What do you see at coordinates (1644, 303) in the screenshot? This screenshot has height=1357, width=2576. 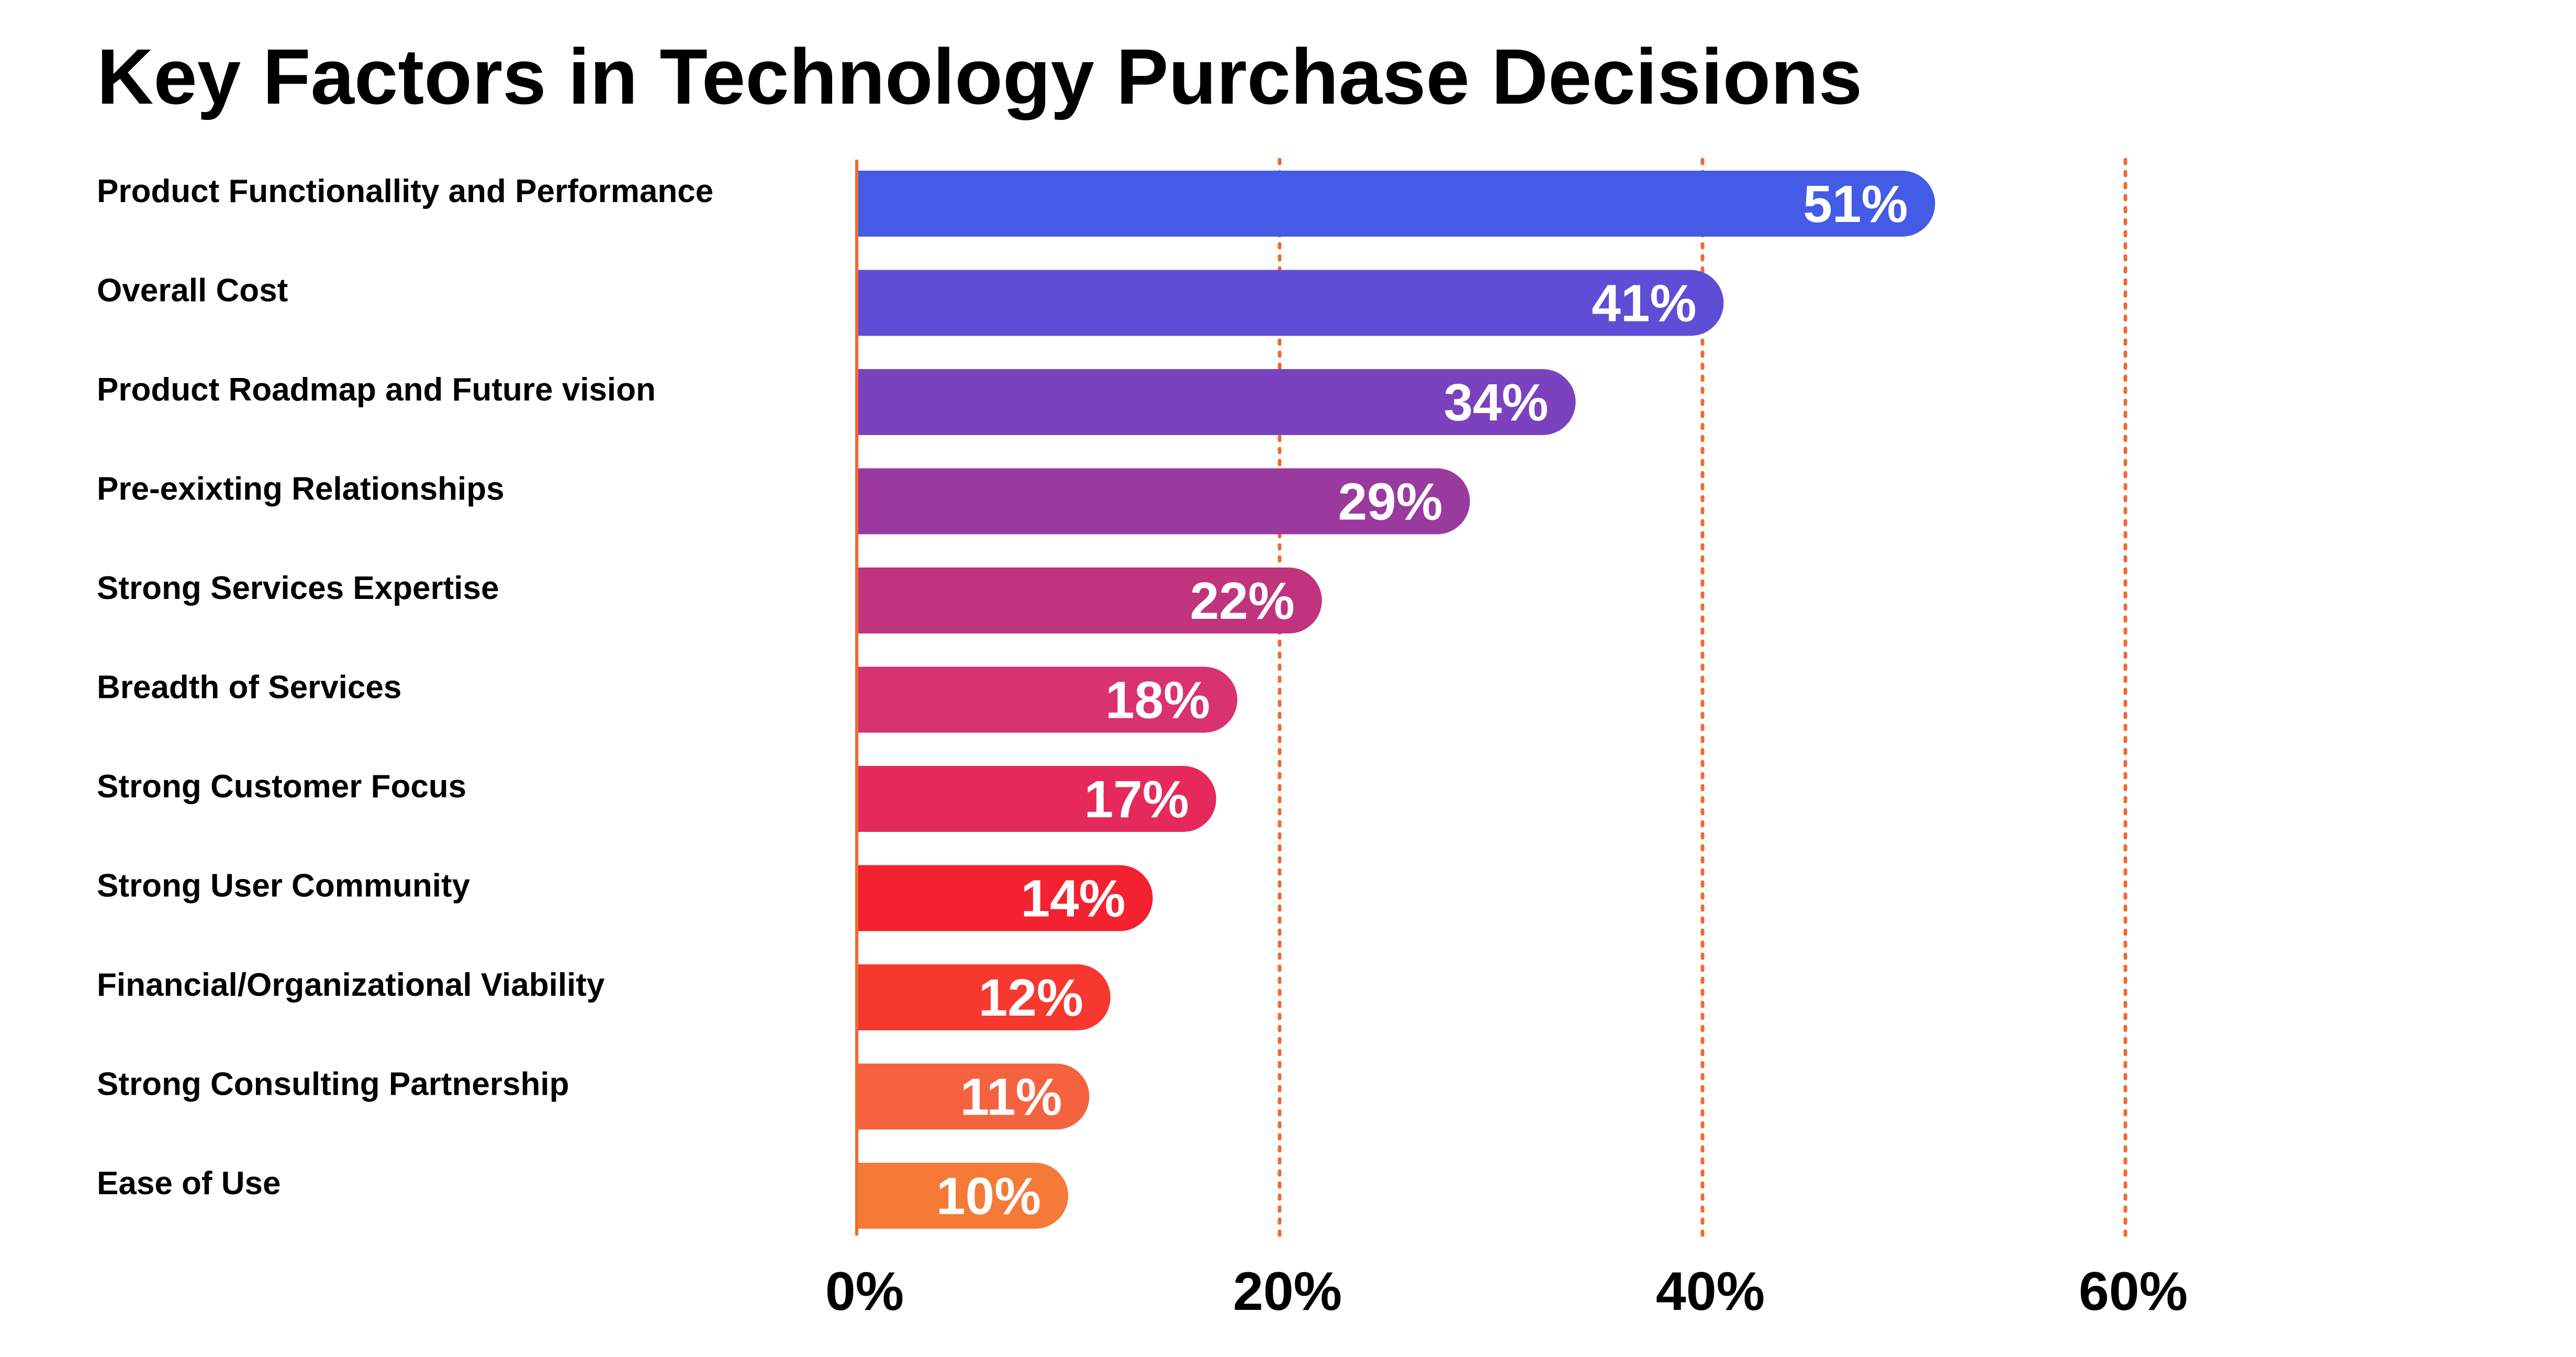 I see `bar-value-label: 41%` at bounding box center [1644, 303].